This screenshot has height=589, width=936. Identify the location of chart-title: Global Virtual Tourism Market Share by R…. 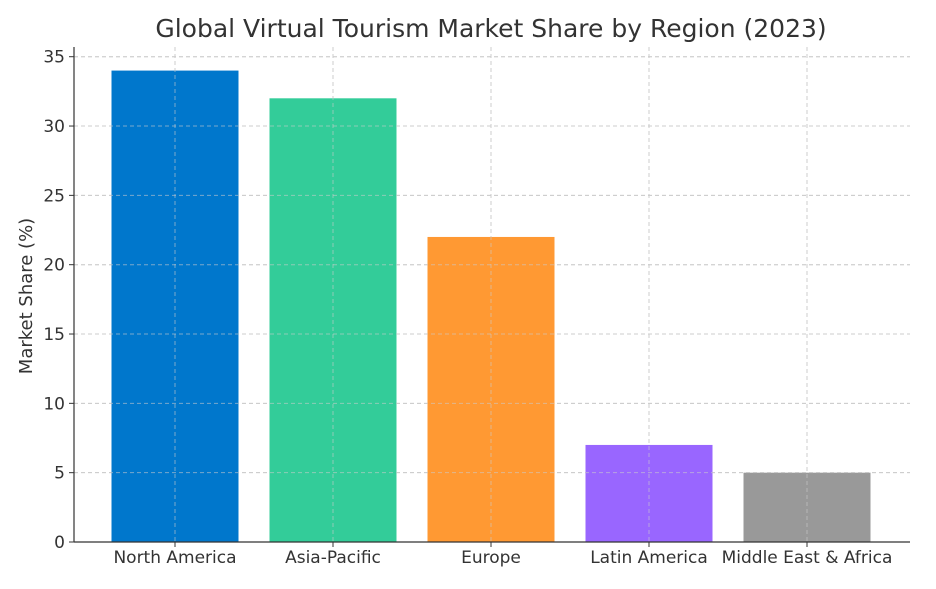
(490, 28).